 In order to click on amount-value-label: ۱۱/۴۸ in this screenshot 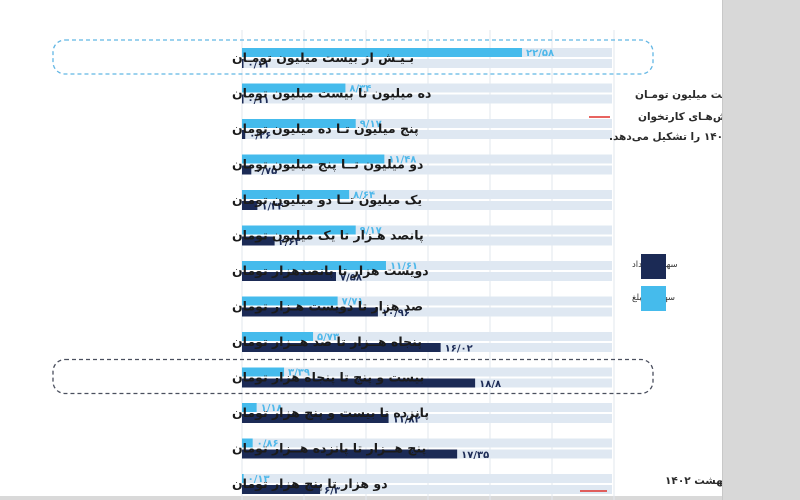, I will do `click(402, 160)`.